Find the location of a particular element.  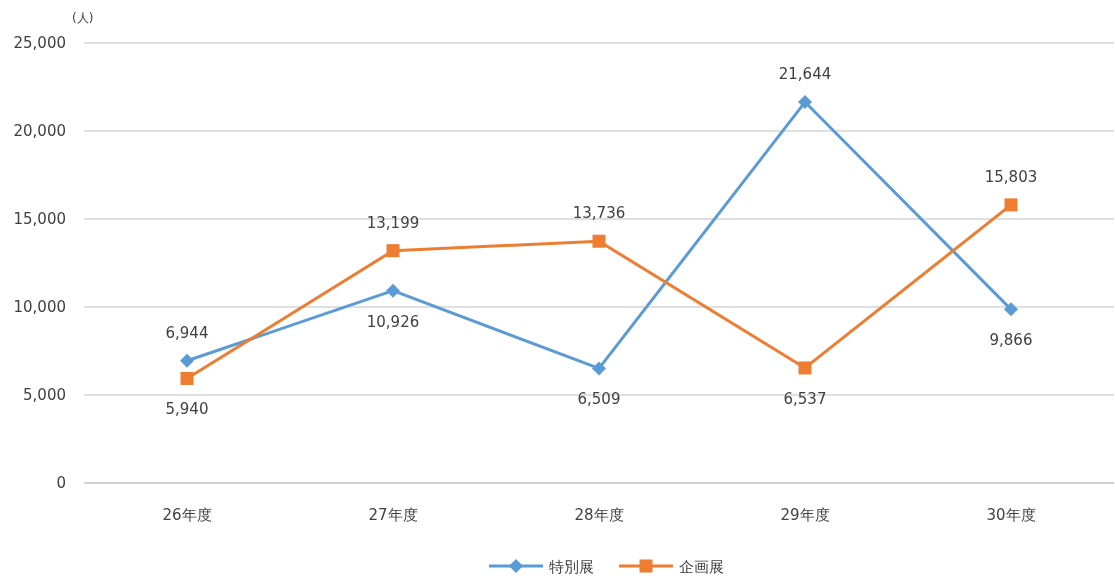

y-tick-label: 20,000 is located at coordinates (39, 131).